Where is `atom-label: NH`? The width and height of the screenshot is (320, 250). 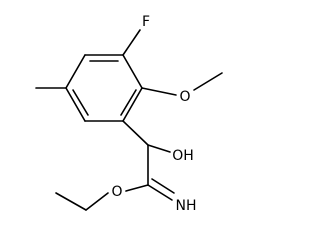 atom-label: NH is located at coordinates (186, 206).